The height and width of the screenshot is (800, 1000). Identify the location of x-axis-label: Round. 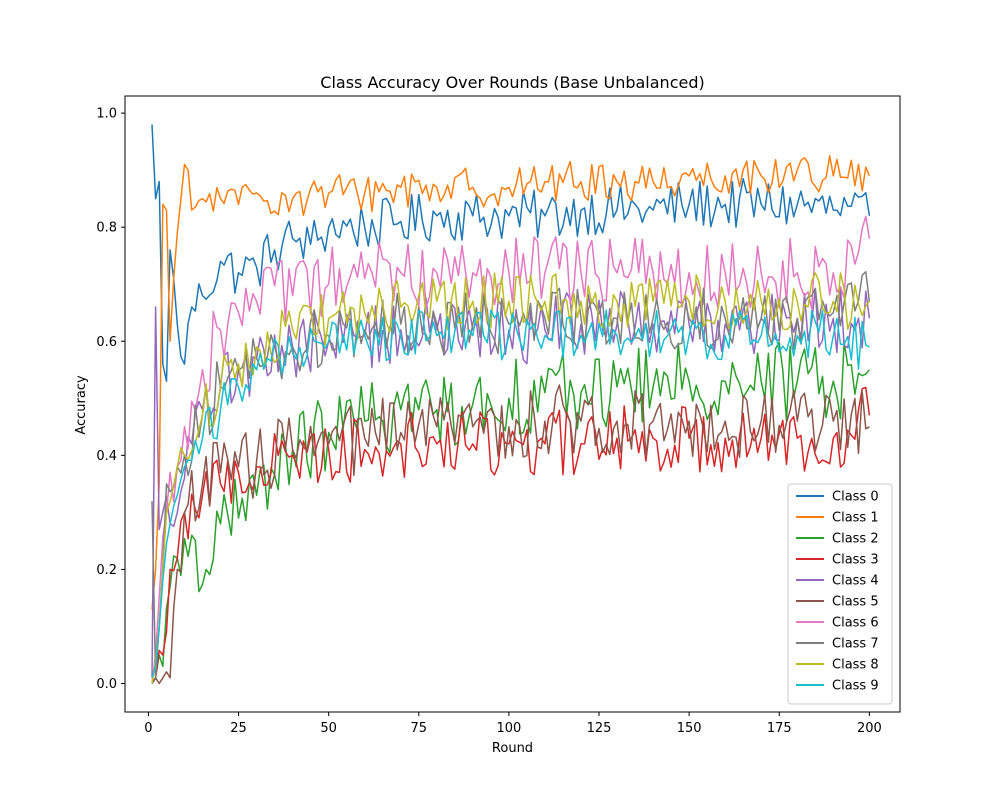
(512, 748).